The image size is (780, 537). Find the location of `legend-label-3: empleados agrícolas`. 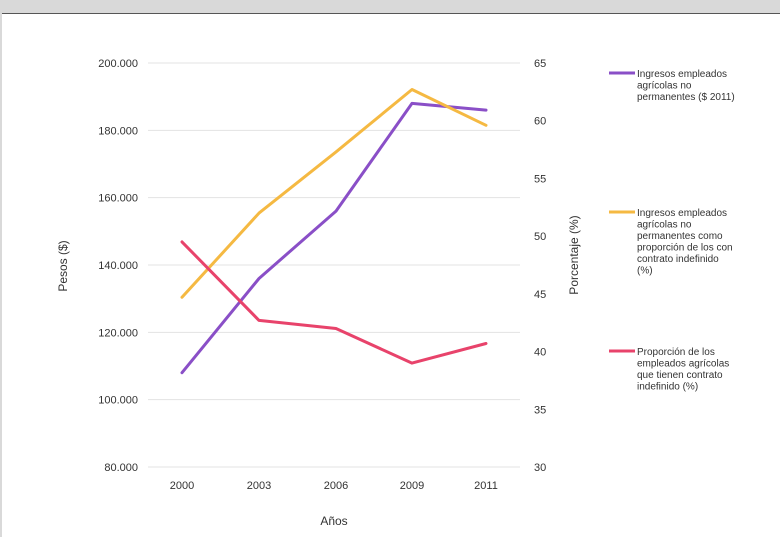

legend-label-3: empleados agrícolas is located at coordinates (683, 364).